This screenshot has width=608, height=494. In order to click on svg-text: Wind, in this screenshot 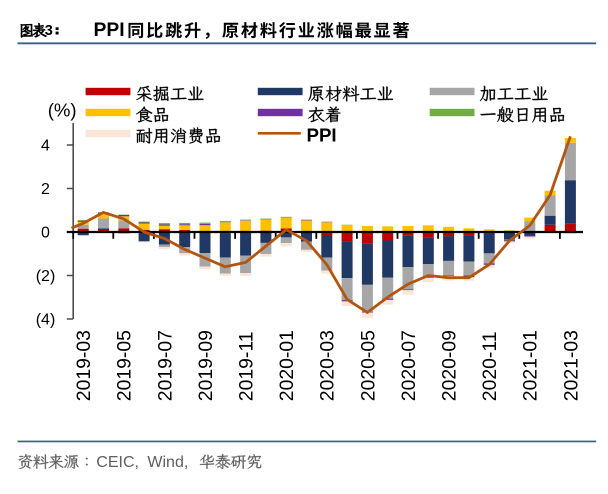, I will do `click(167, 462)`.